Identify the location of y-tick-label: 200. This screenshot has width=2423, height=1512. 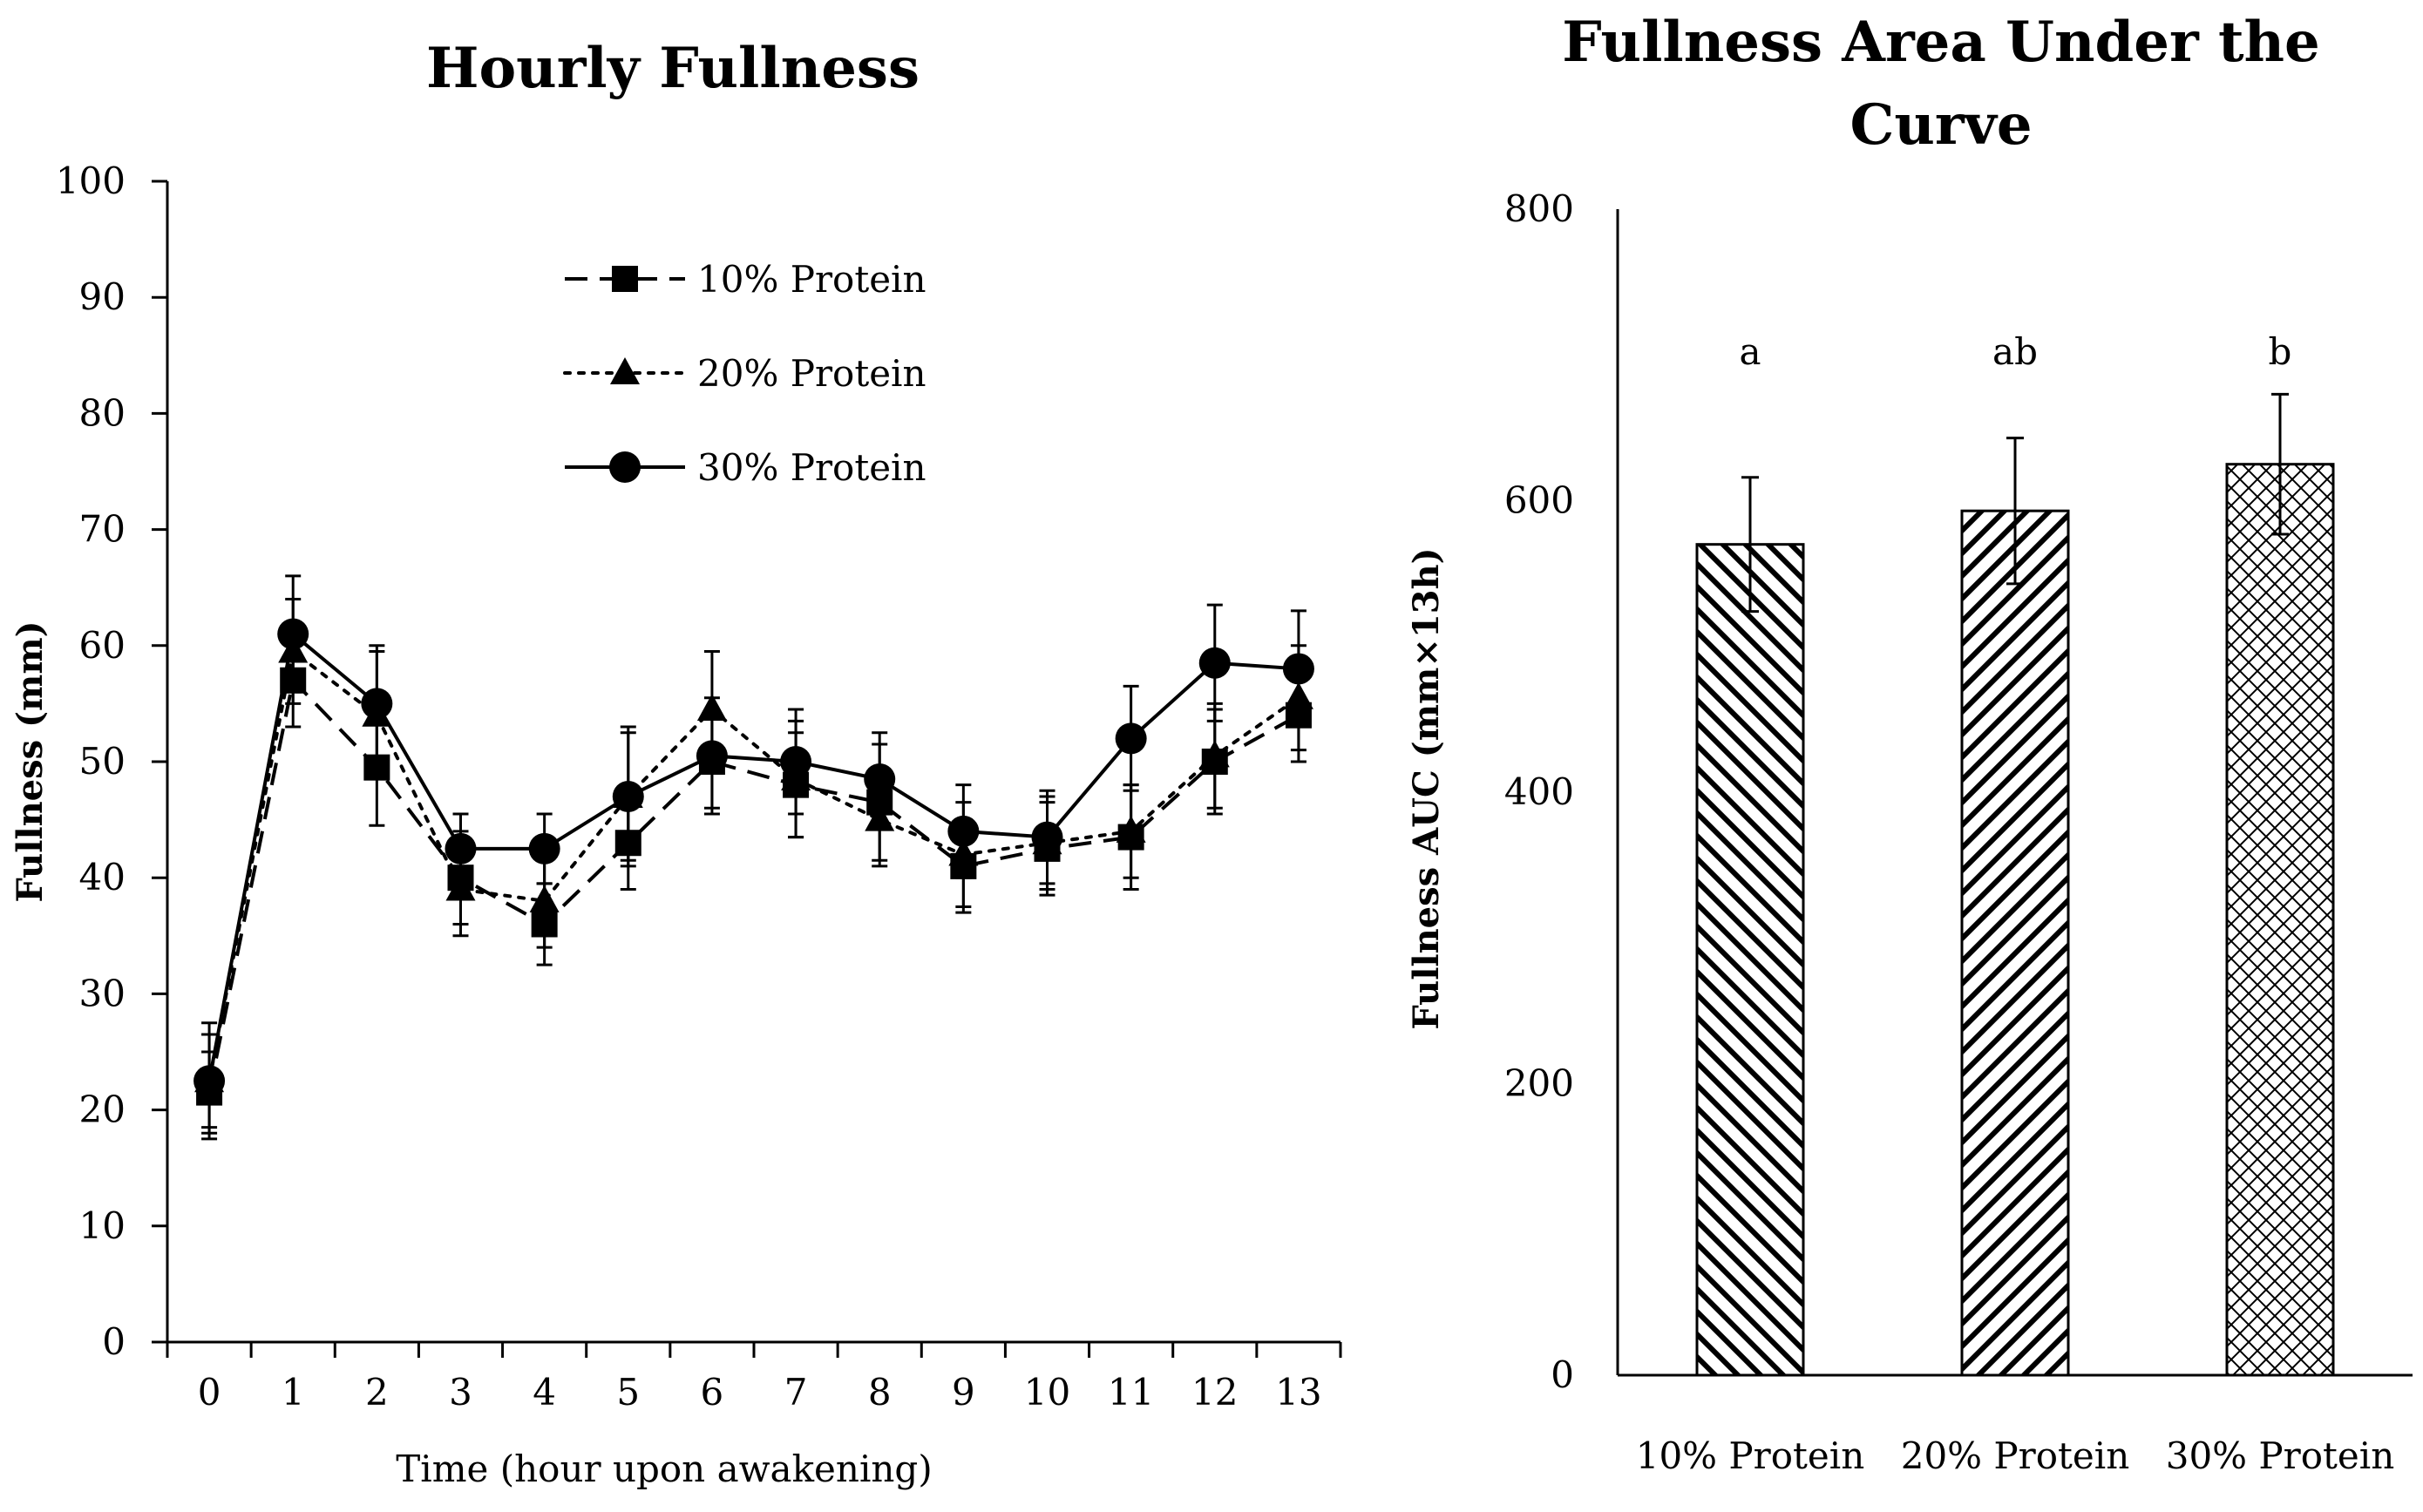
(1539, 1083).